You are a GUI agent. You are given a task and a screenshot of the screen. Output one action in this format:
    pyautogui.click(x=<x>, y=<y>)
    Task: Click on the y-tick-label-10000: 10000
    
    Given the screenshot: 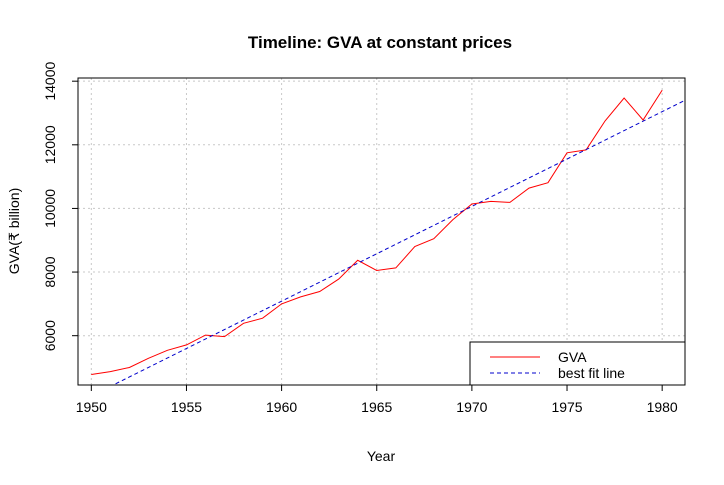 What is the action you would take?
    pyautogui.click(x=50, y=208)
    